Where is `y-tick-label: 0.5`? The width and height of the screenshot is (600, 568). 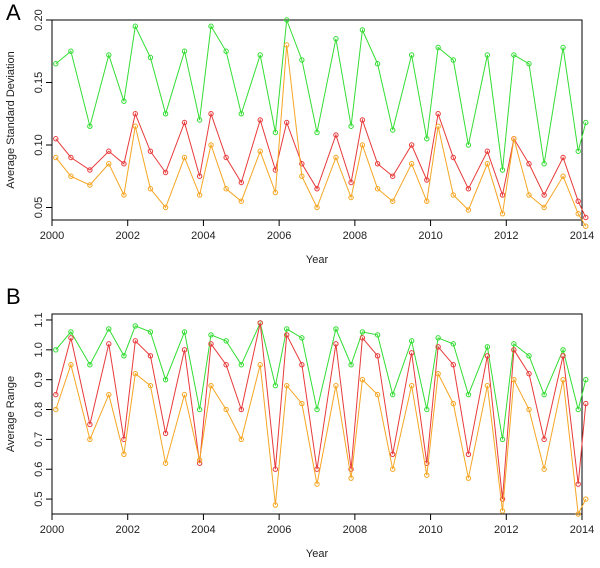 y-tick-label: 0.5 is located at coordinates (39, 498).